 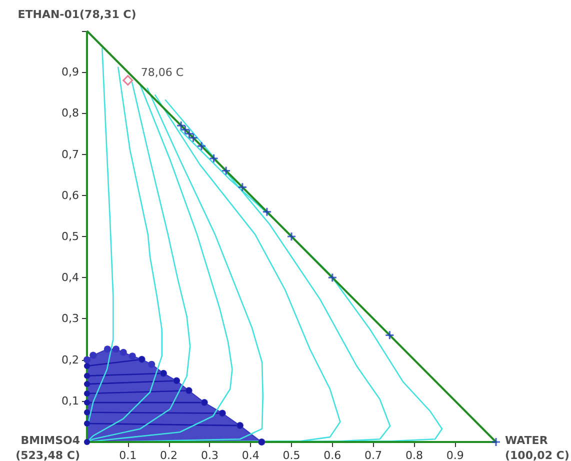 I want to click on x-tick-label: 0.8, so click(x=414, y=455).